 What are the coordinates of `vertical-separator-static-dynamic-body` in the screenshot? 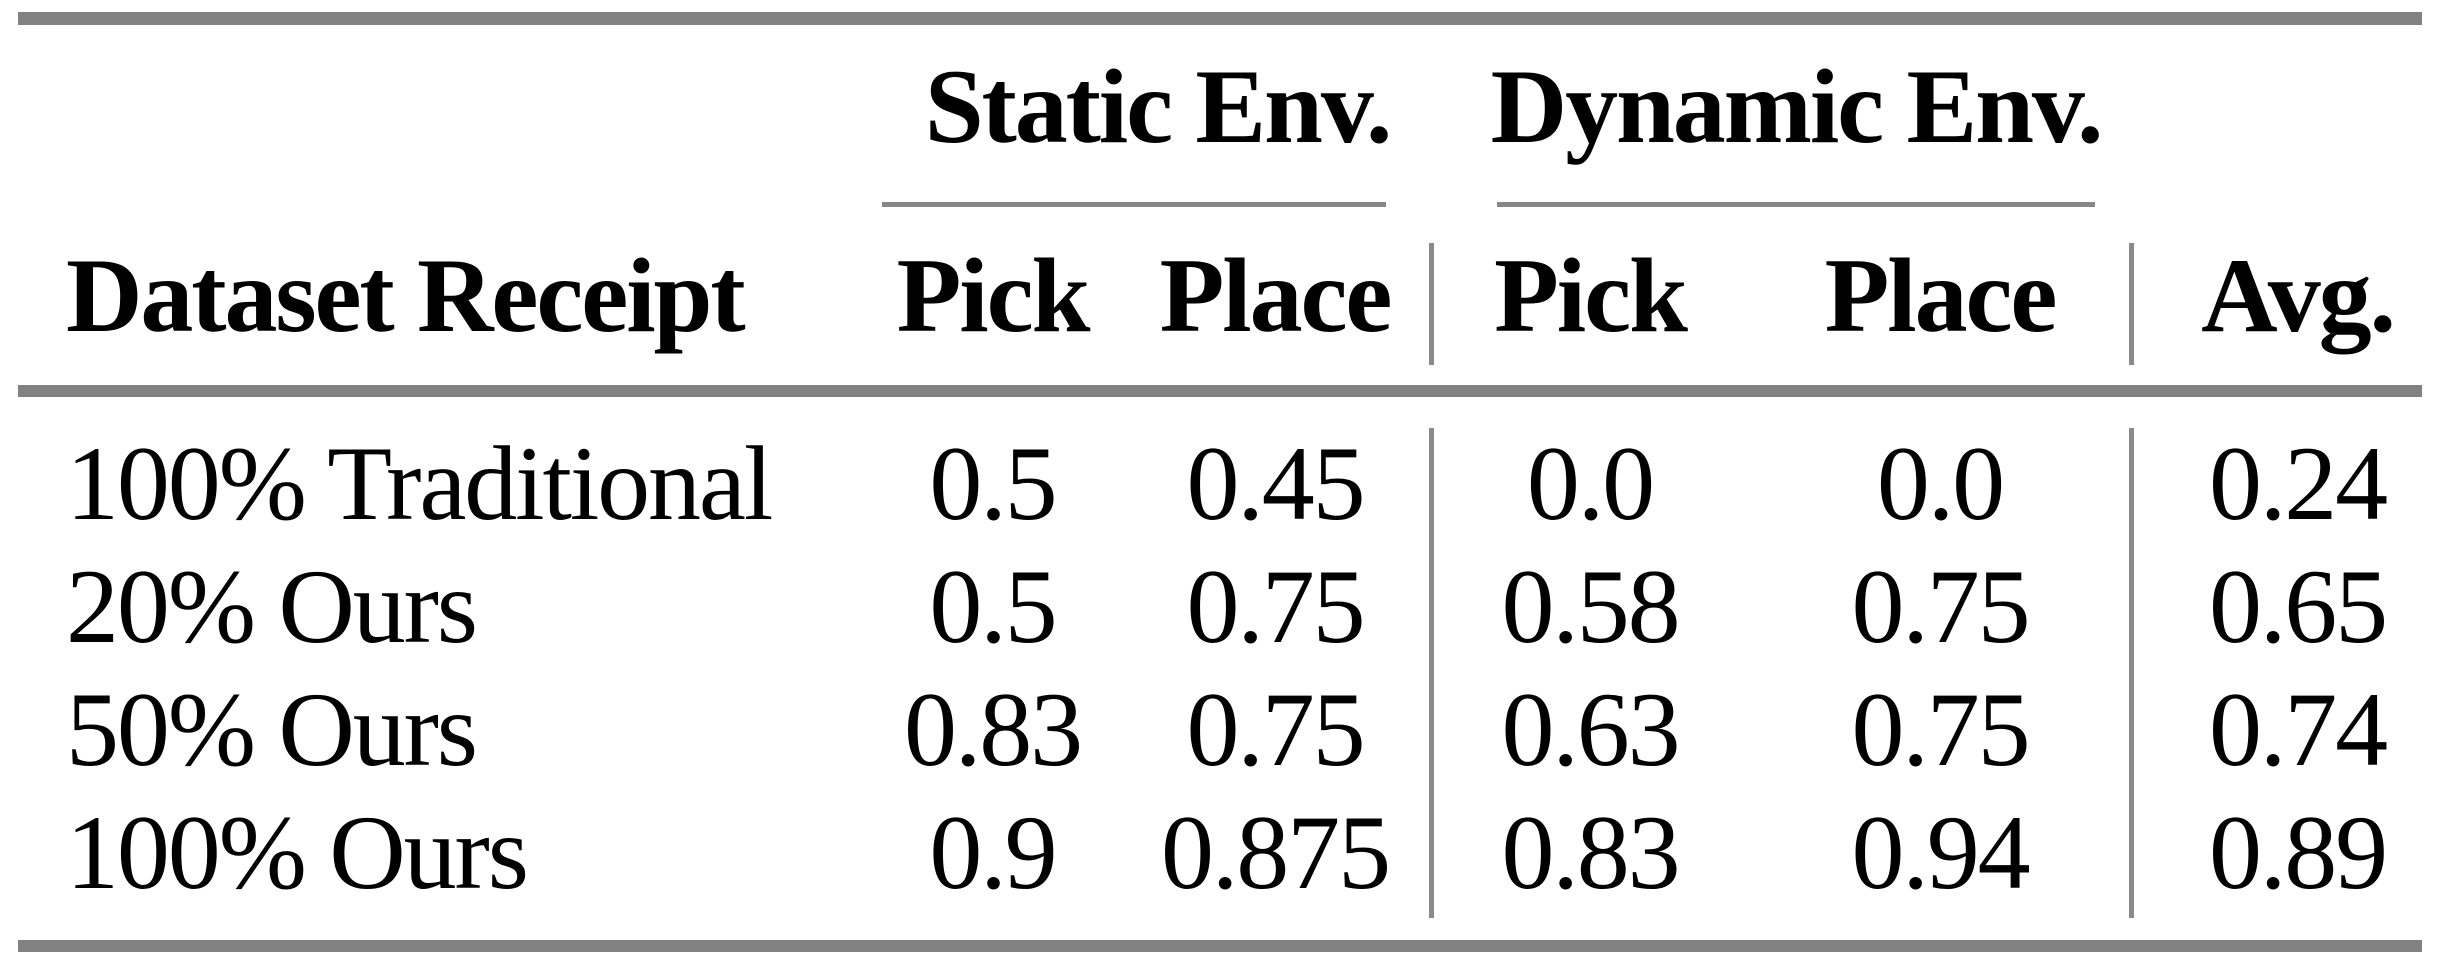 It's located at (1431, 673).